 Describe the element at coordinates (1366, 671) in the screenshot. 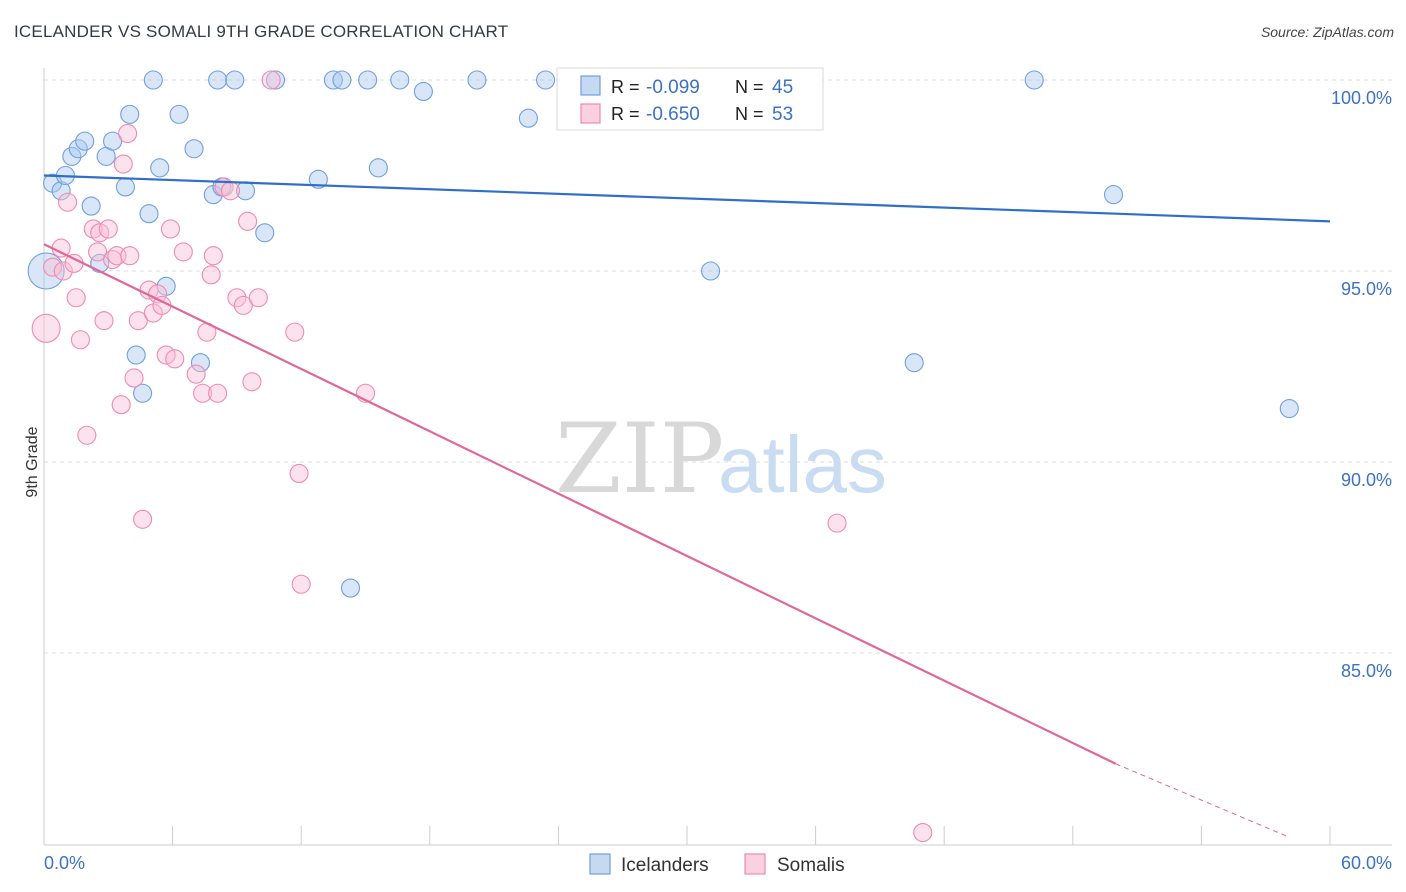

I see `y-tick-label-3: 85.0%` at that location.